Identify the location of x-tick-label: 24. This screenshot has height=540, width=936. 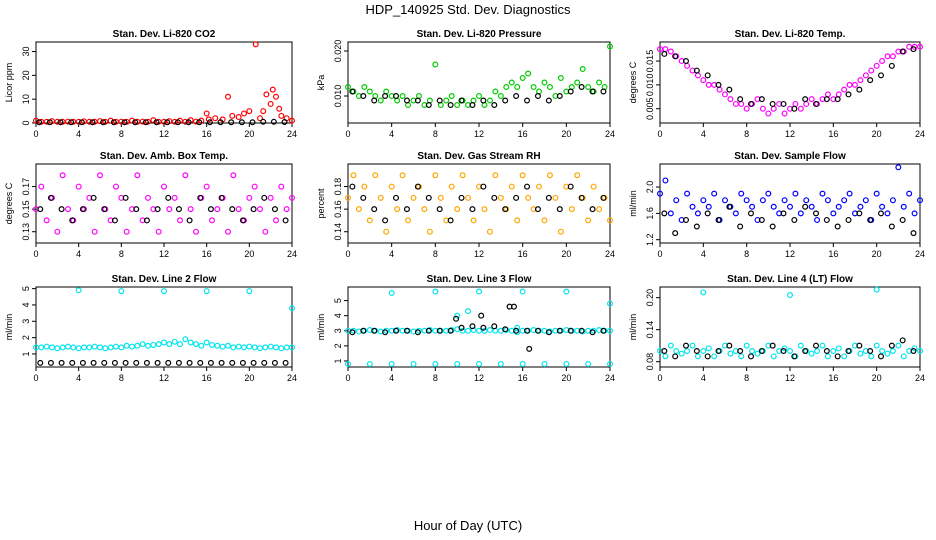
(920, 134).